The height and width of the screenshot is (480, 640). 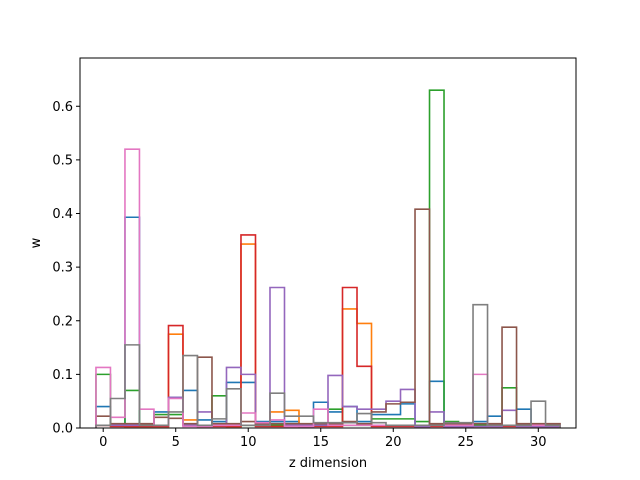 I want to click on x-axis: 0 5 10 15 20 25 30, so click(x=323, y=439).